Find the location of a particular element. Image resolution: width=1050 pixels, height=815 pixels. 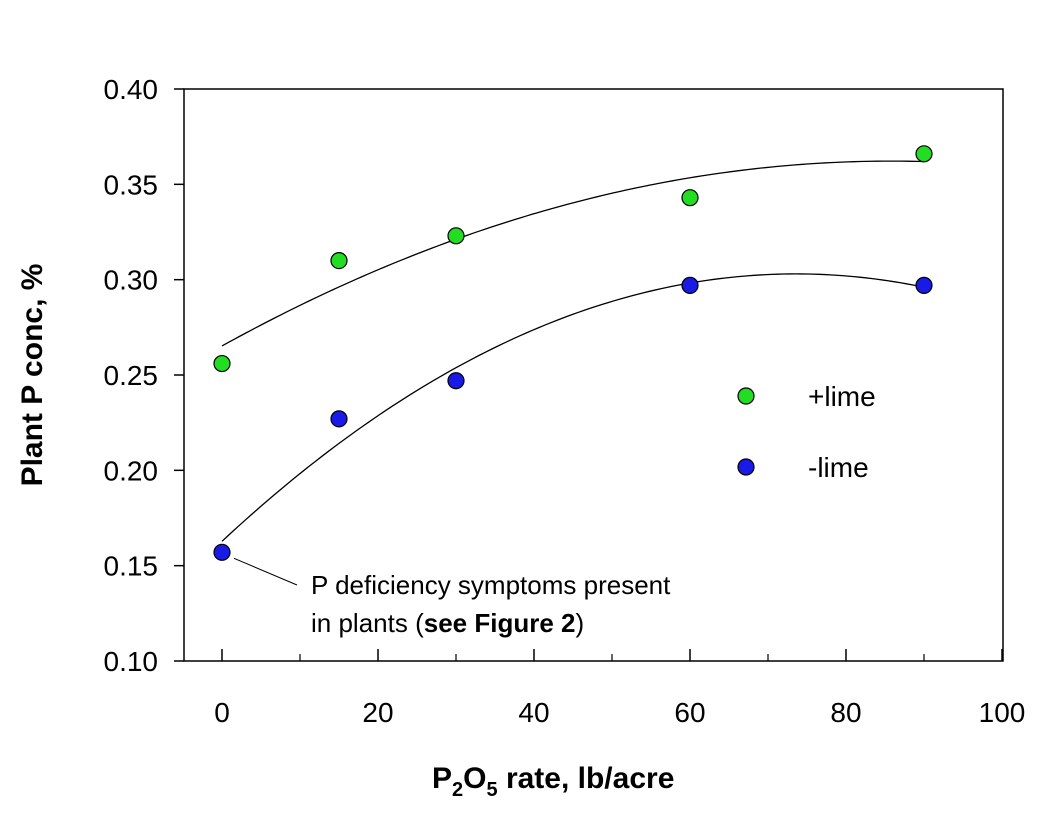

x-title-p: P is located at coordinates (442, 778).